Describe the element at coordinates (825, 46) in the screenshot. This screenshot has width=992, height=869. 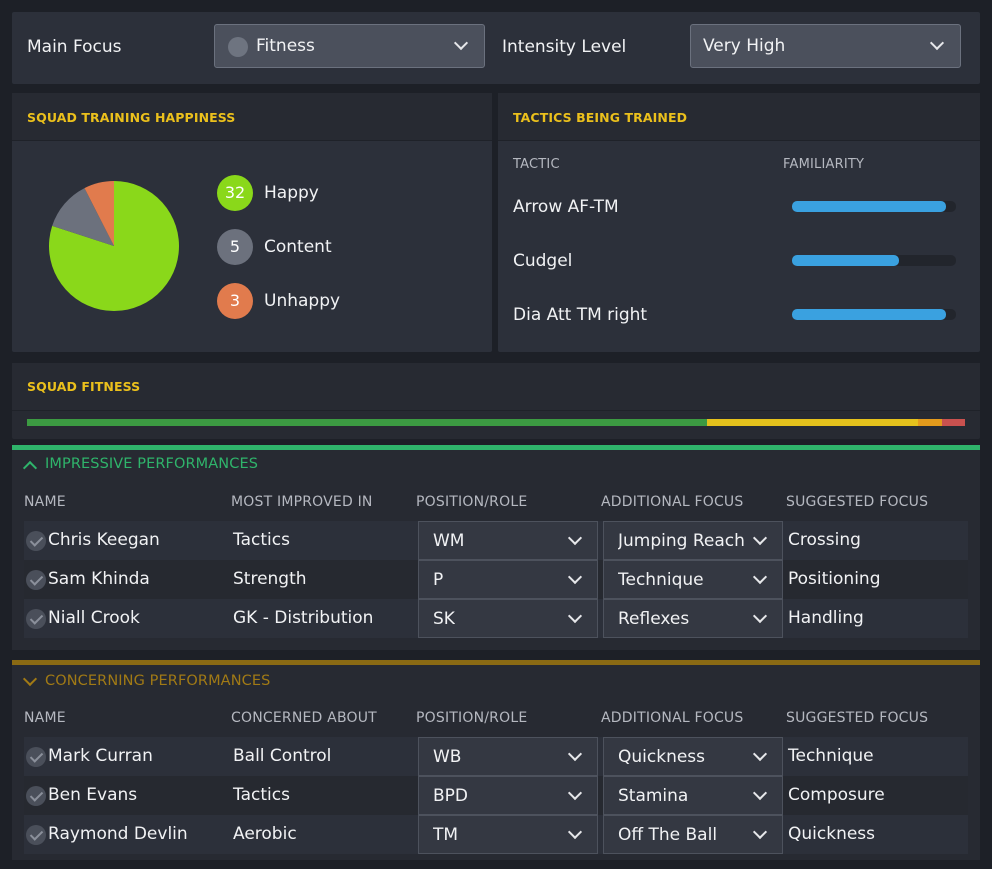
I see `intensity-level-dropdown: Very High` at that location.